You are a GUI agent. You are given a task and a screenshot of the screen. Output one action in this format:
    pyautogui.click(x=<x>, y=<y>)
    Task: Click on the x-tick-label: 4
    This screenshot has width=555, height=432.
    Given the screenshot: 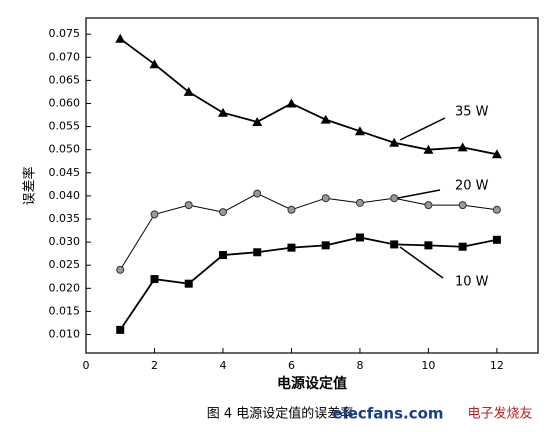 What is the action you would take?
    pyautogui.click(x=222, y=365)
    